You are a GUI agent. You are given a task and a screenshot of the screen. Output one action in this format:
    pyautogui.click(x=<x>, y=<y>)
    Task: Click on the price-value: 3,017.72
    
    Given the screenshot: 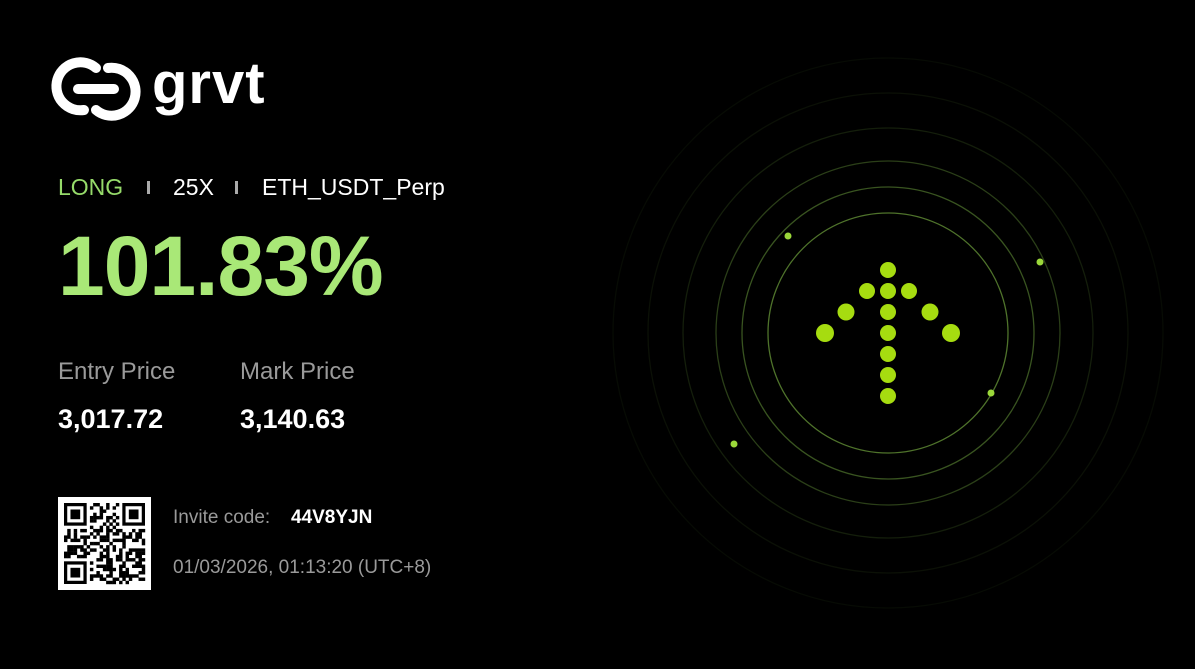 What is the action you would take?
    pyautogui.click(x=111, y=419)
    